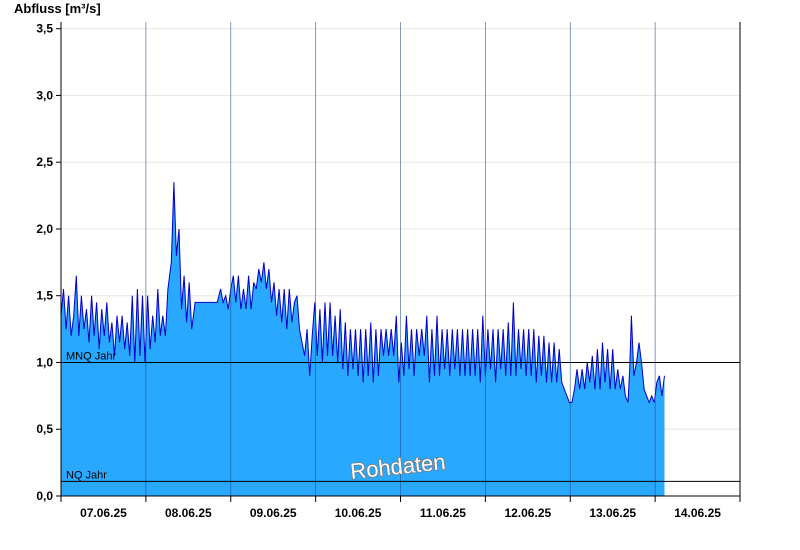 This screenshot has height=550, width=800. Describe the element at coordinates (91, 356) in the screenshot. I see `reference-line-label: MNQ Jahr` at that location.